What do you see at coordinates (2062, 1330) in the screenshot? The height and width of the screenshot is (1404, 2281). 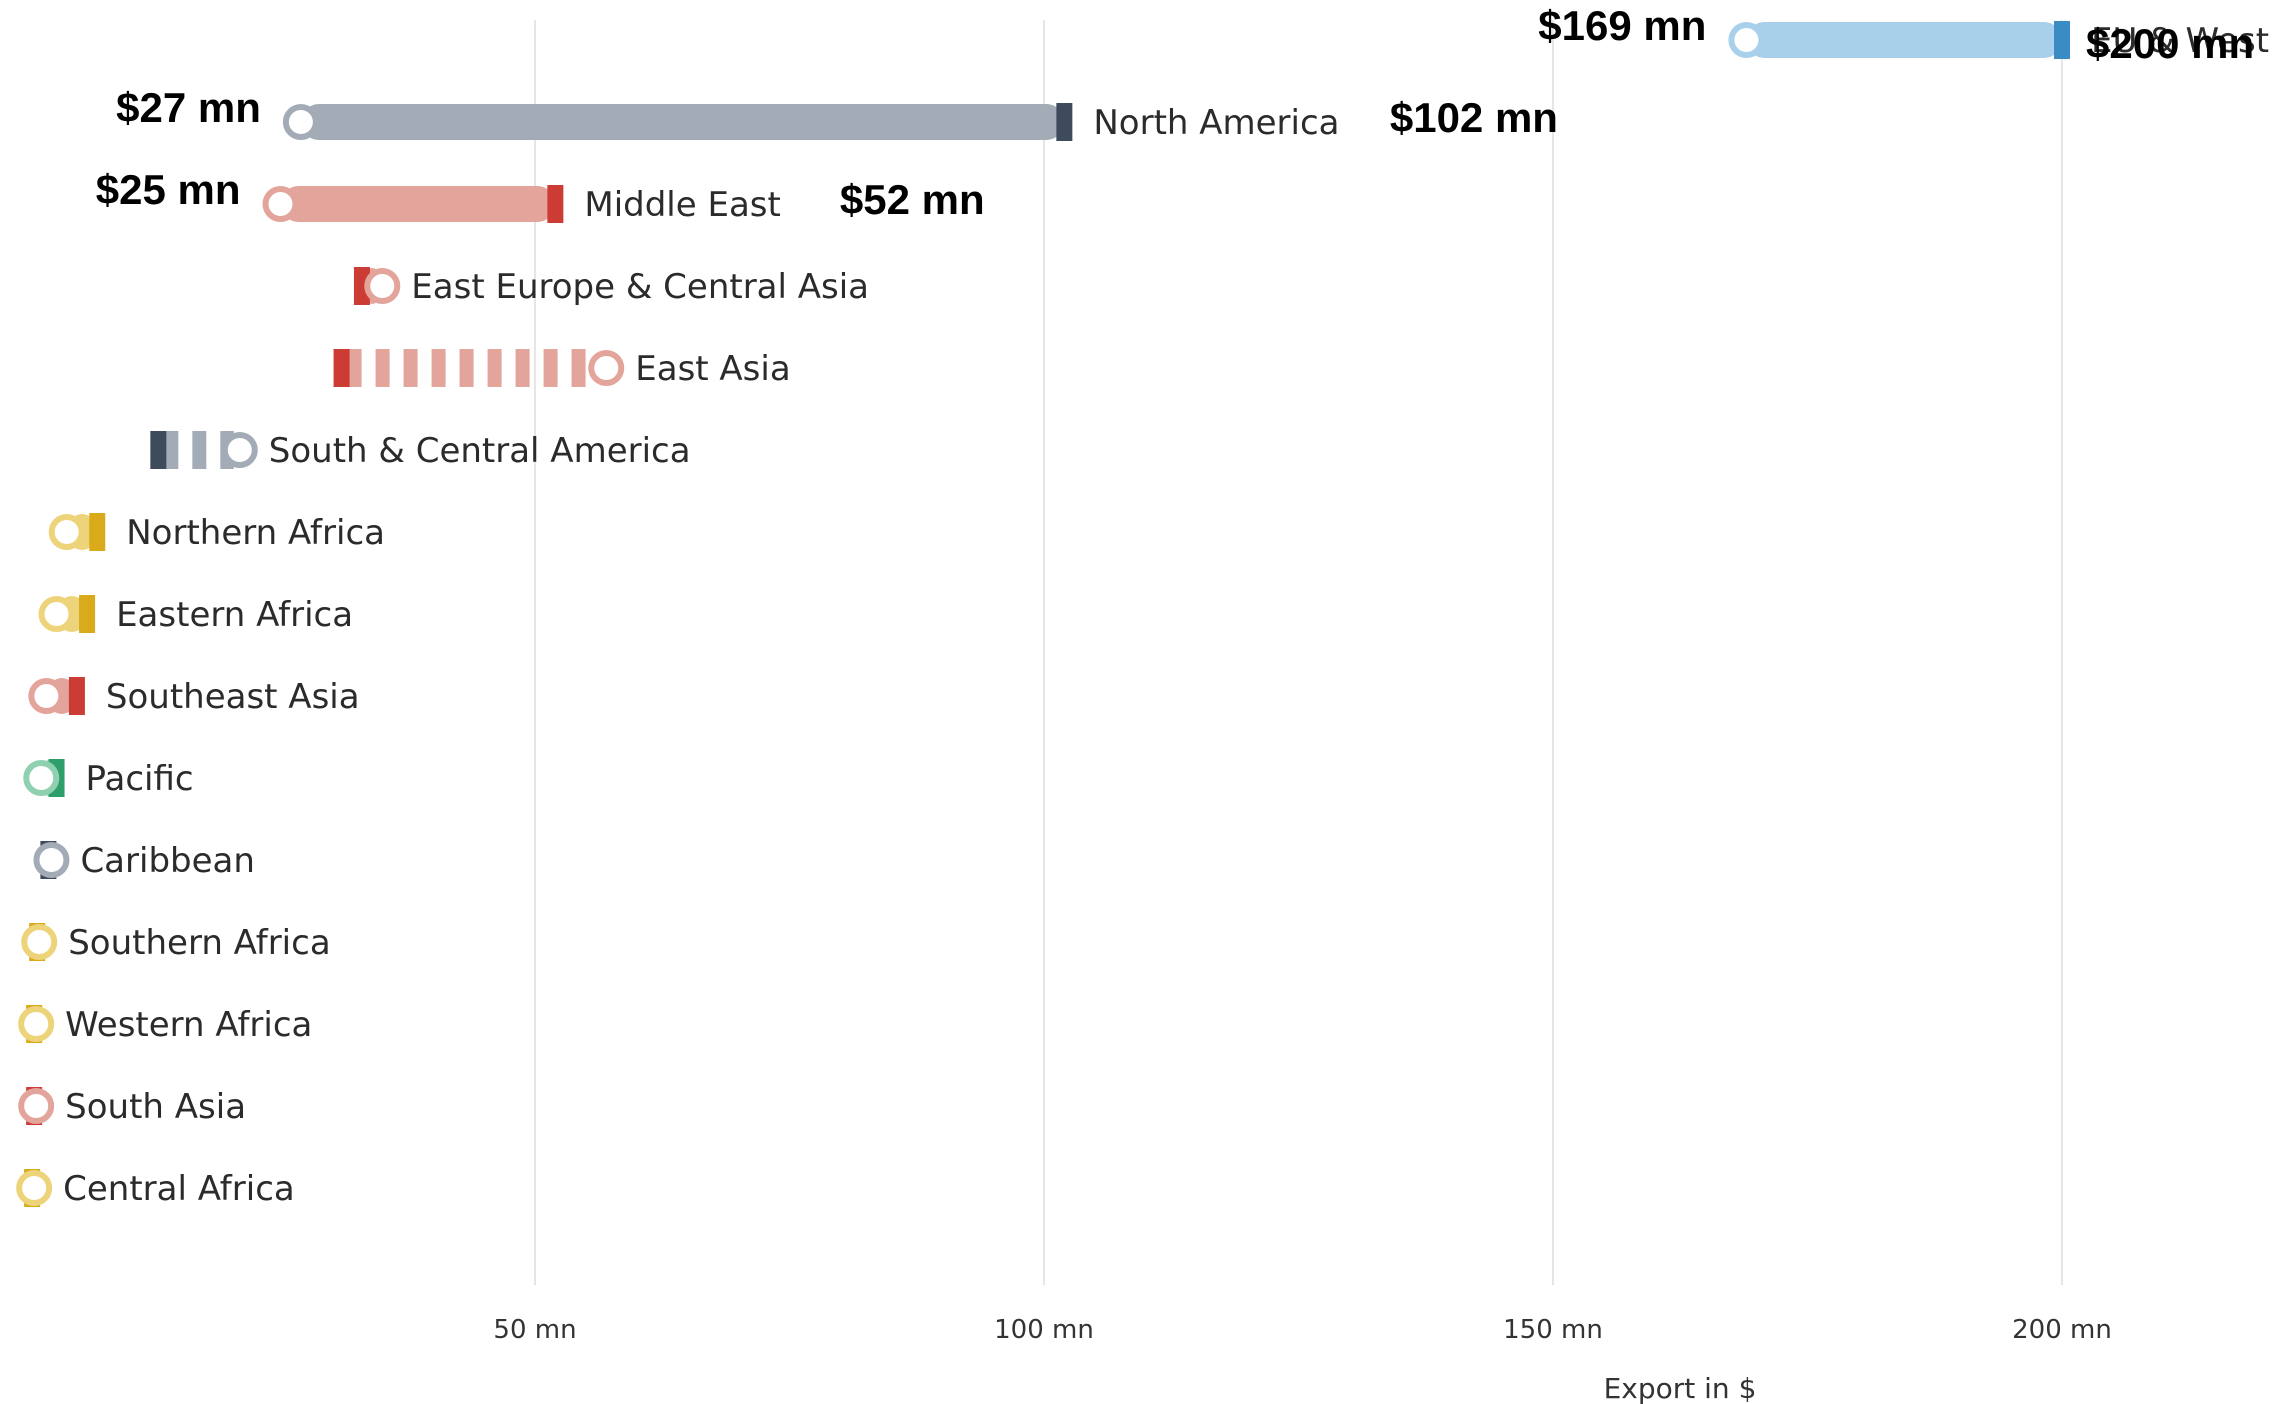 I see `x-tick-label: 200 mn` at bounding box center [2062, 1330].